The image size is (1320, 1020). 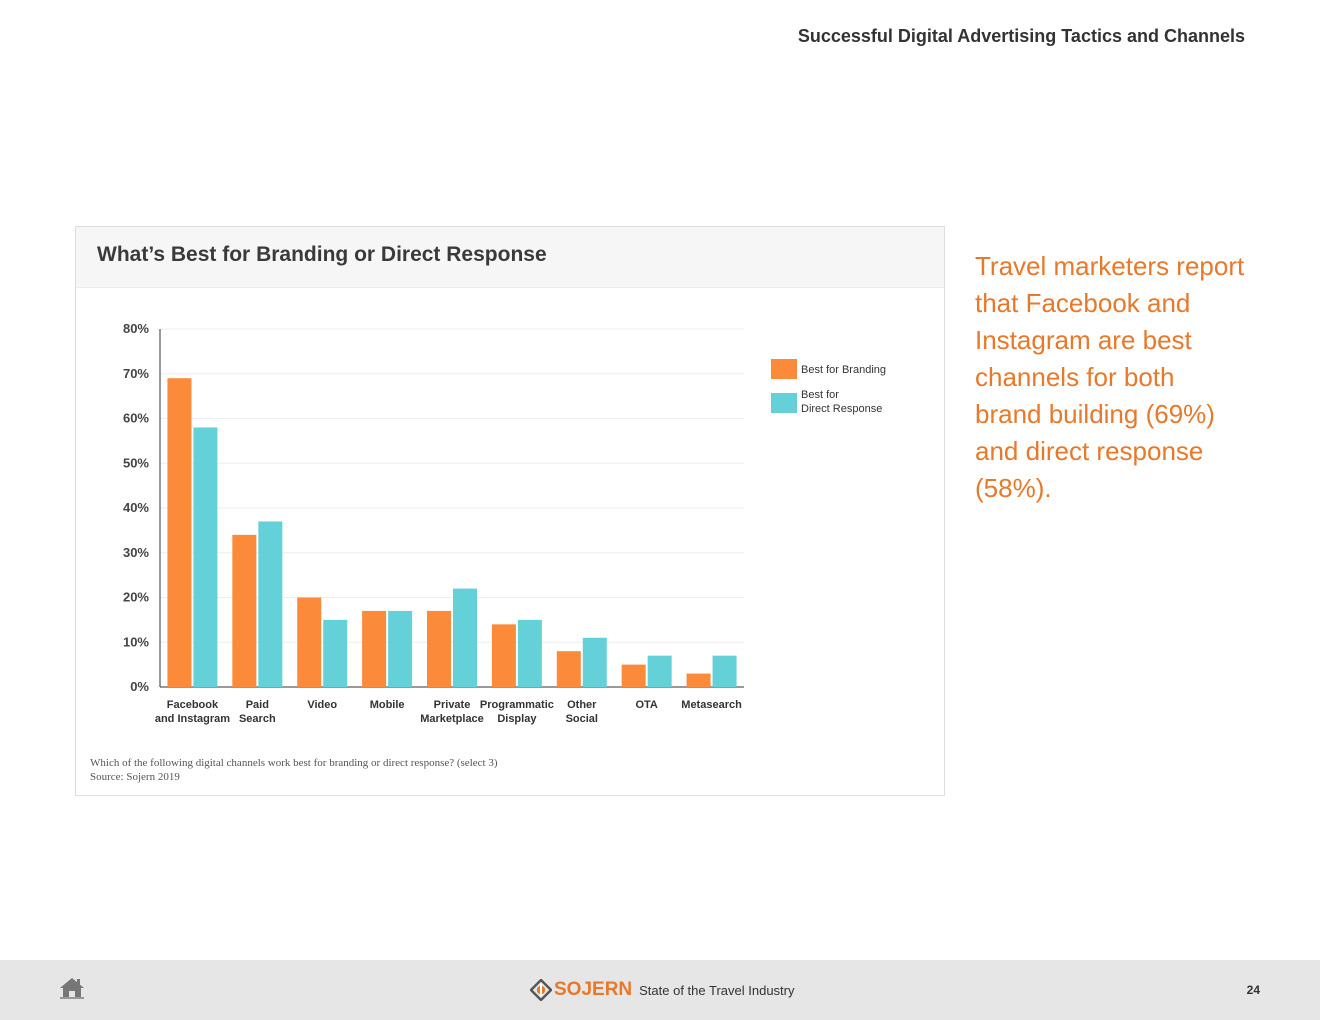 I want to click on y-tick-label: 70%, so click(x=136, y=373).